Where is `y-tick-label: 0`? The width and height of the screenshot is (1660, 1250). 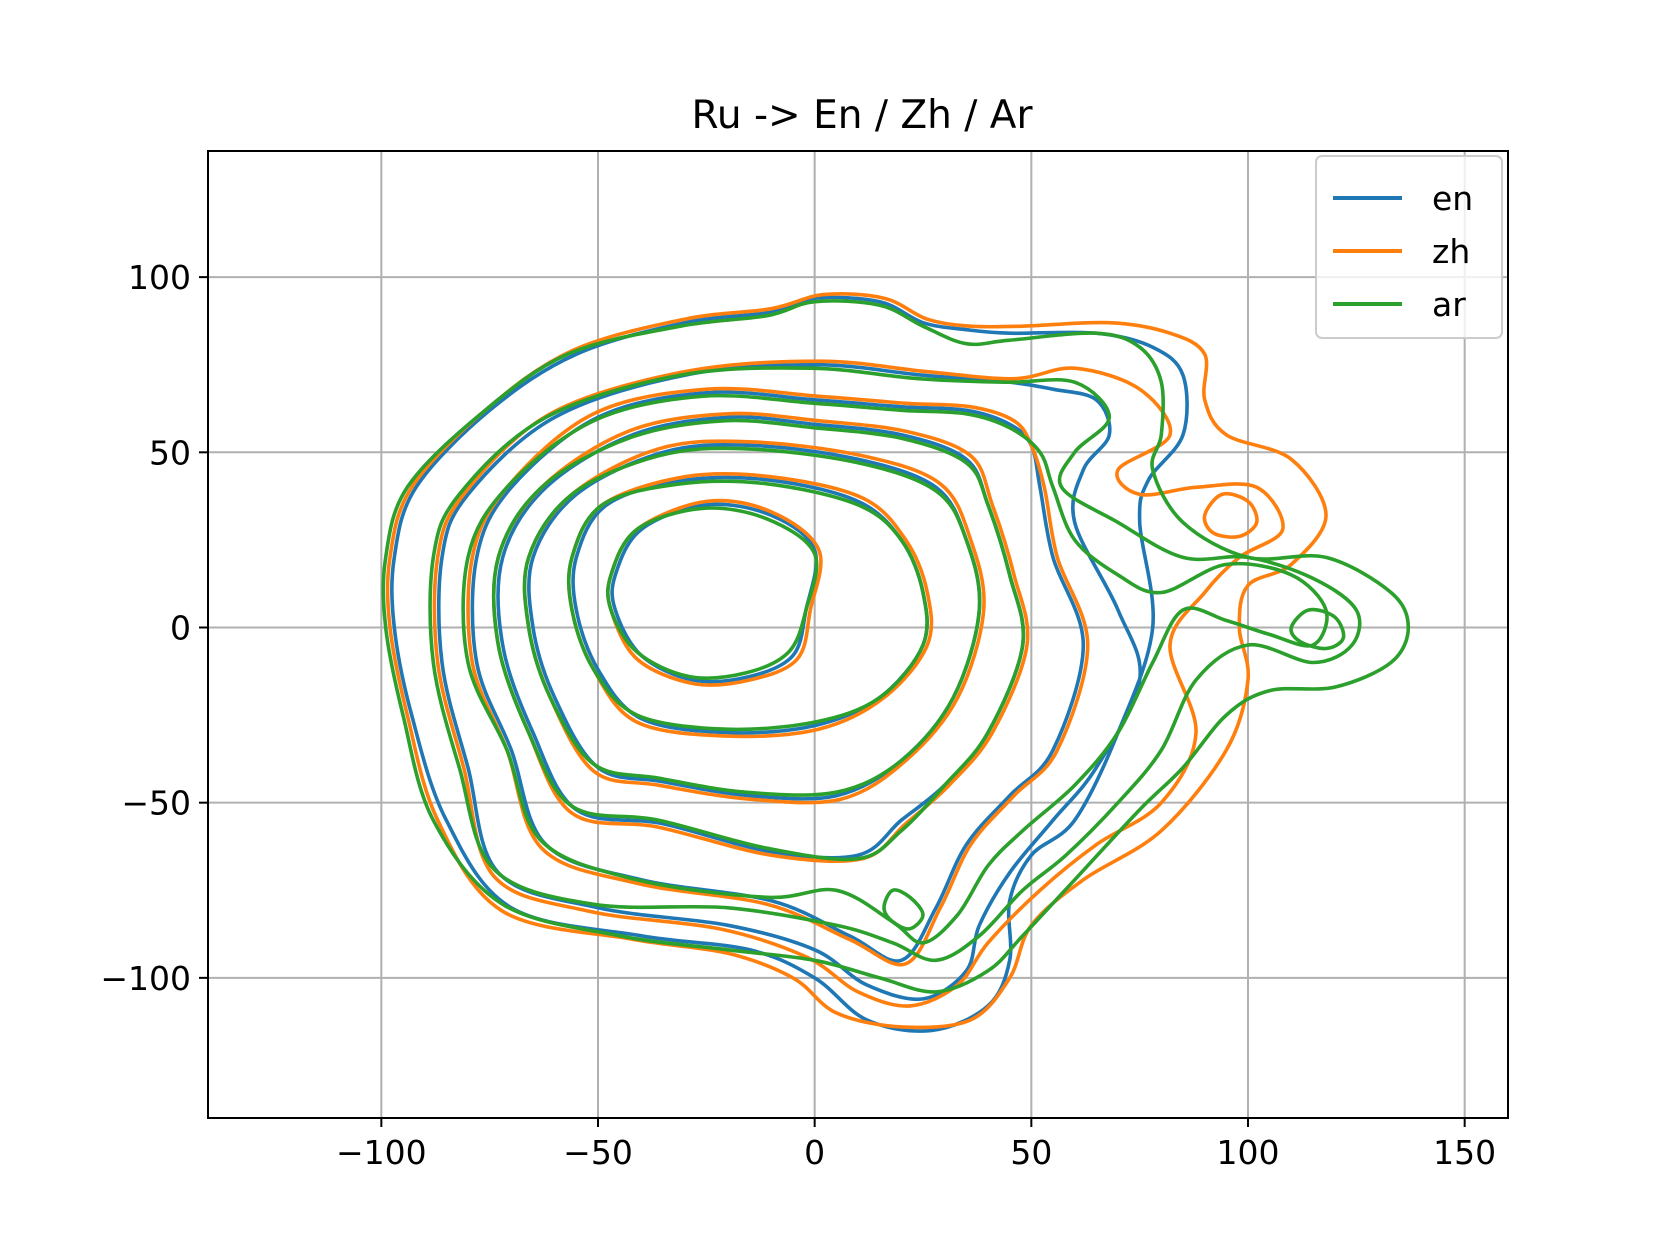 y-tick-label: 0 is located at coordinates (180, 627).